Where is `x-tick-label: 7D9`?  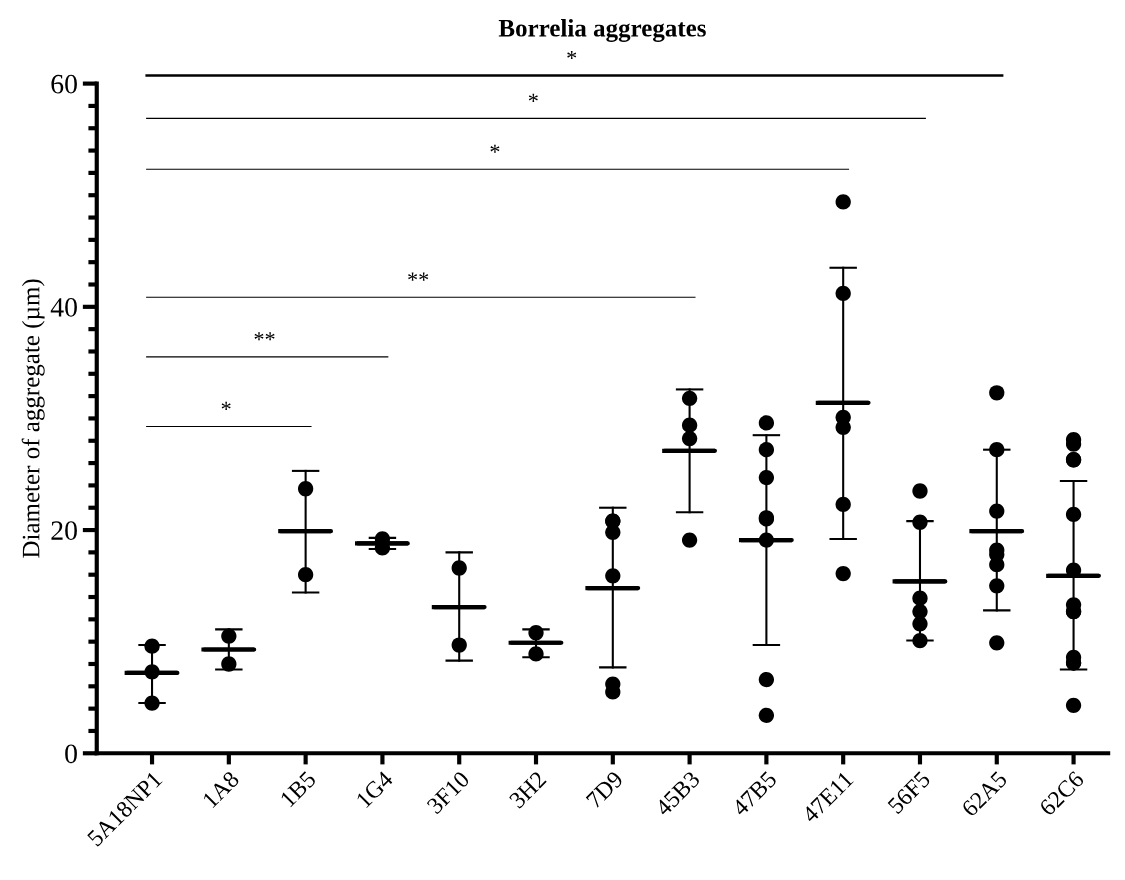
x-tick-label: 7D9 is located at coordinates (604, 789).